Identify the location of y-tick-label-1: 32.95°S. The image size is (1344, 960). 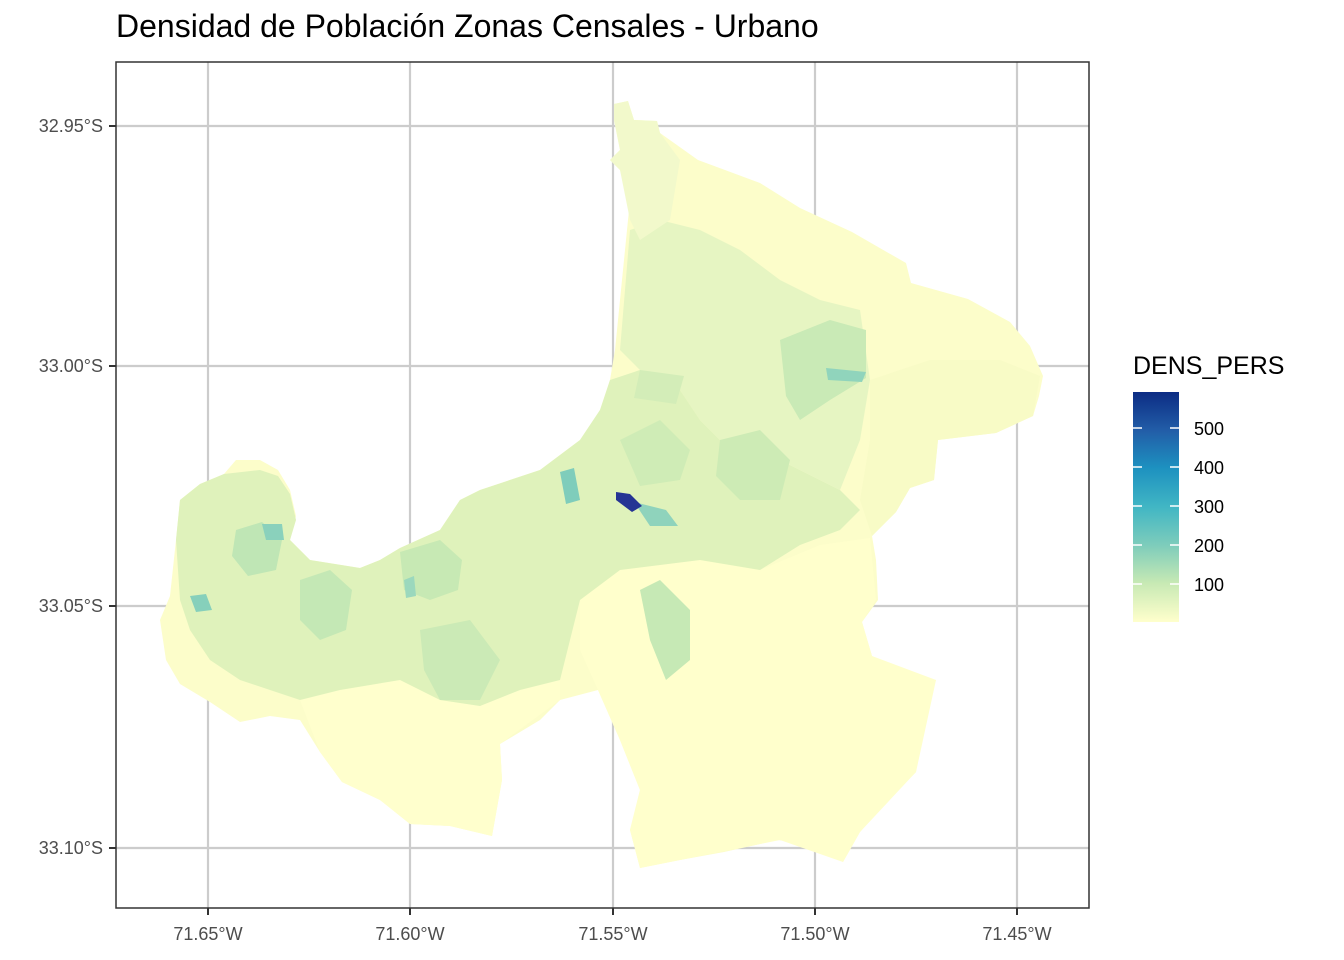
(71, 126).